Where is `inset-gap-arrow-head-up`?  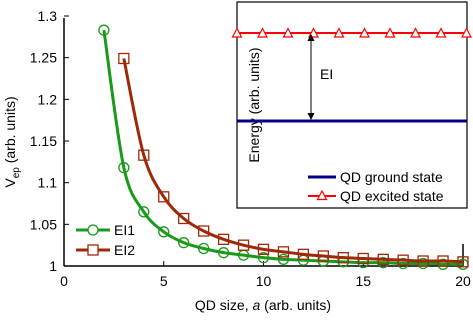 inset-gap-arrow-head-up is located at coordinates (311, 37).